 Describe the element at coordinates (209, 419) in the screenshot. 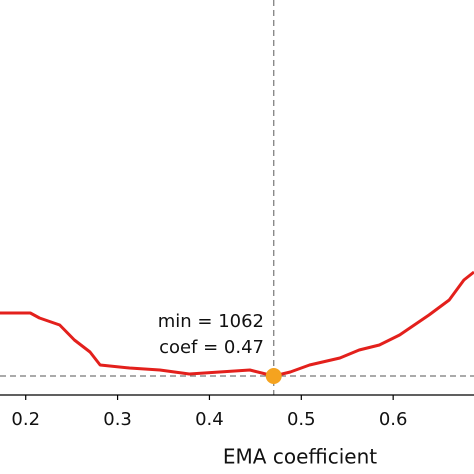

I see `x-tick-label: 0.4` at that location.